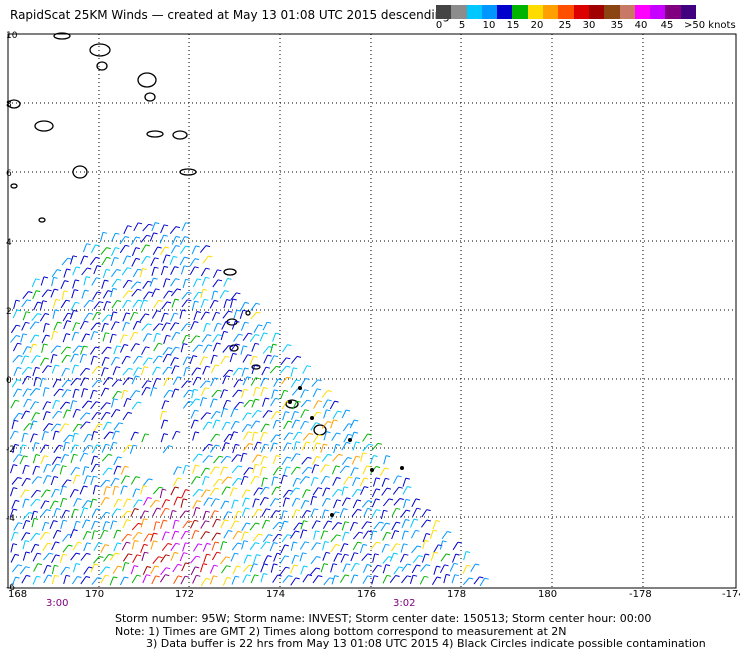 The height and width of the screenshot is (650, 740). I want to click on legend-swatch, so click(627, 12).